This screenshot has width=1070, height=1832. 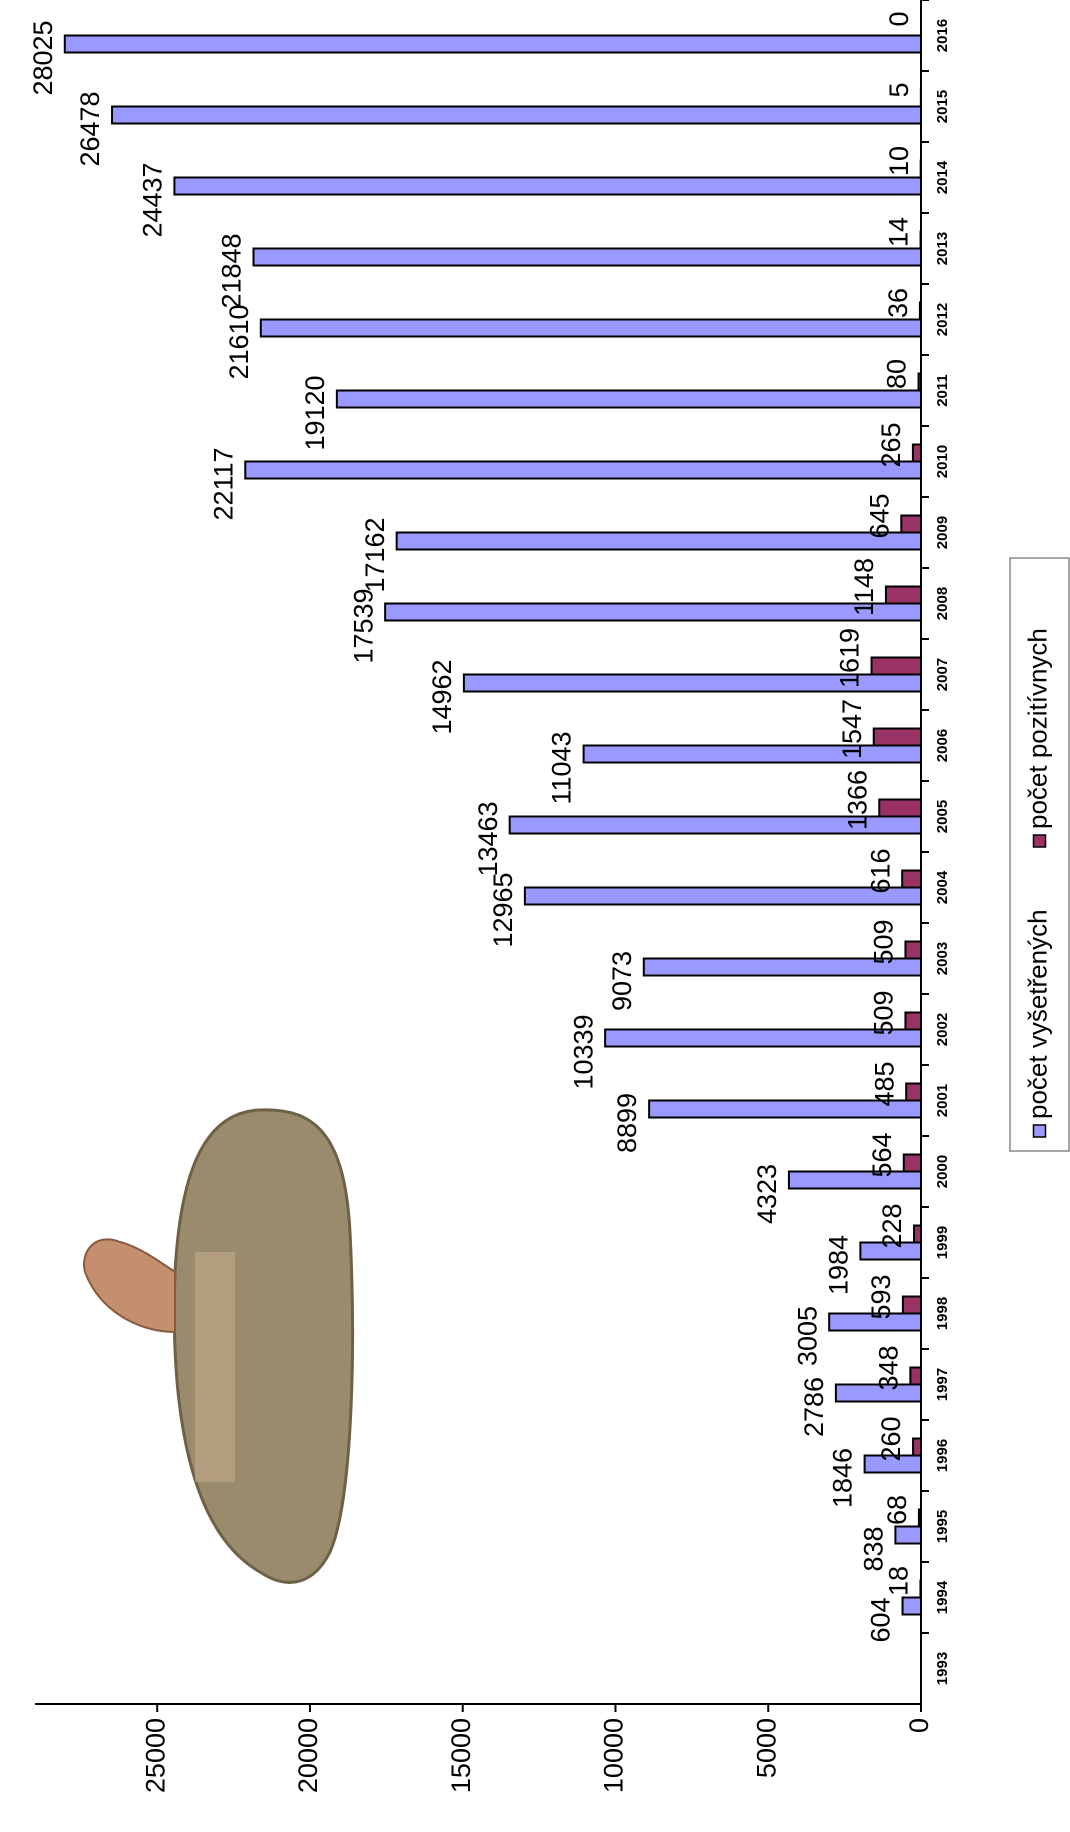 I want to click on x-tick-label: 2002, so click(x=942, y=1029).